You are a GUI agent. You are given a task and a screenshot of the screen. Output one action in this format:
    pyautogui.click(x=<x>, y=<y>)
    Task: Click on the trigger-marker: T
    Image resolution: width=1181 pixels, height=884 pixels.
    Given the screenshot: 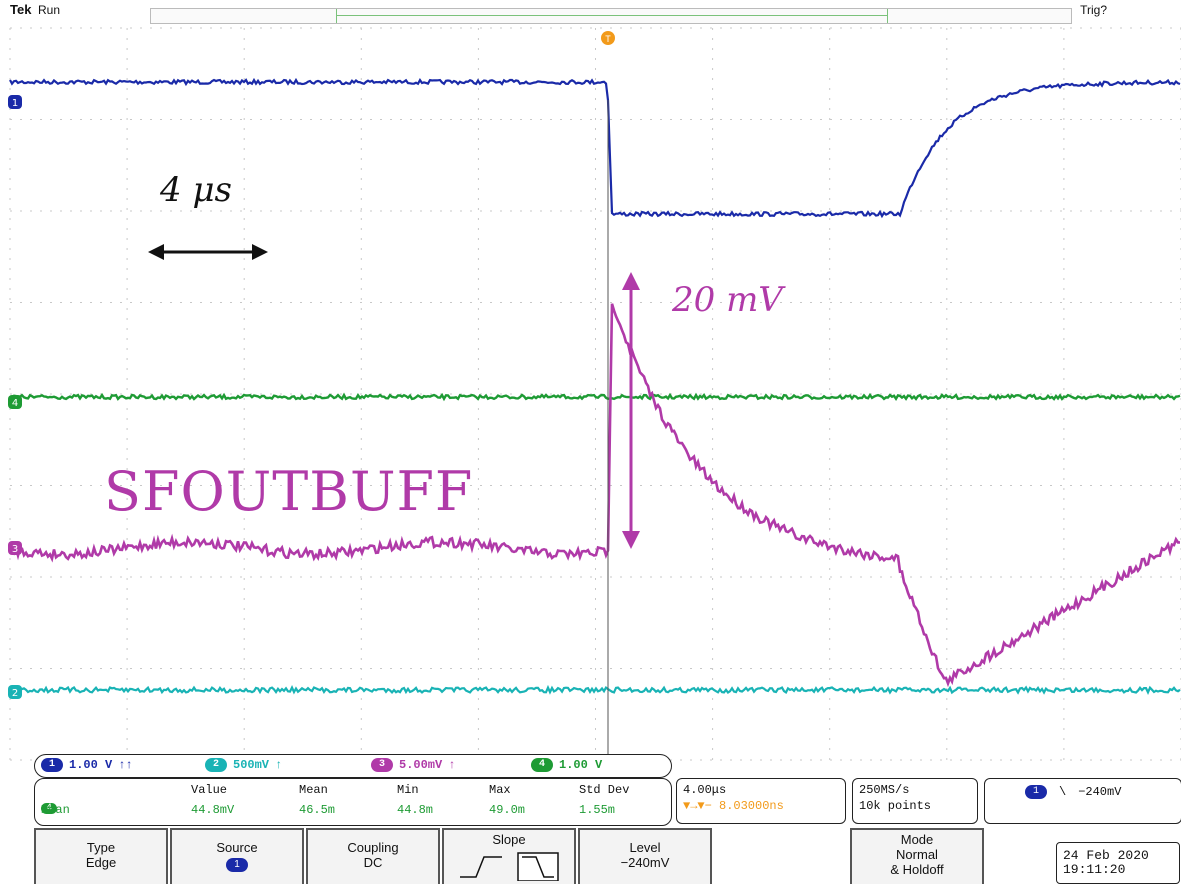 What is the action you would take?
    pyautogui.click(x=608, y=38)
    